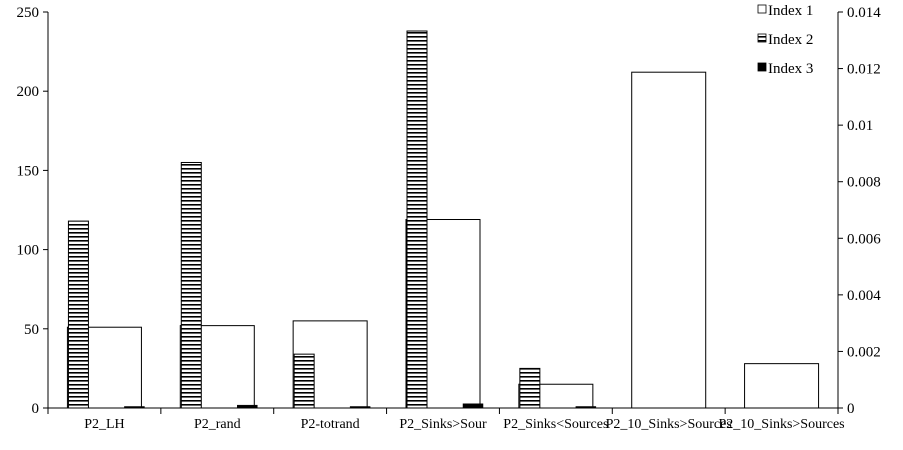 The width and height of the screenshot is (903, 450). What do you see at coordinates (851, 409) in the screenshot?
I see `right-tick-label: 0` at bounding box center [851, 409].